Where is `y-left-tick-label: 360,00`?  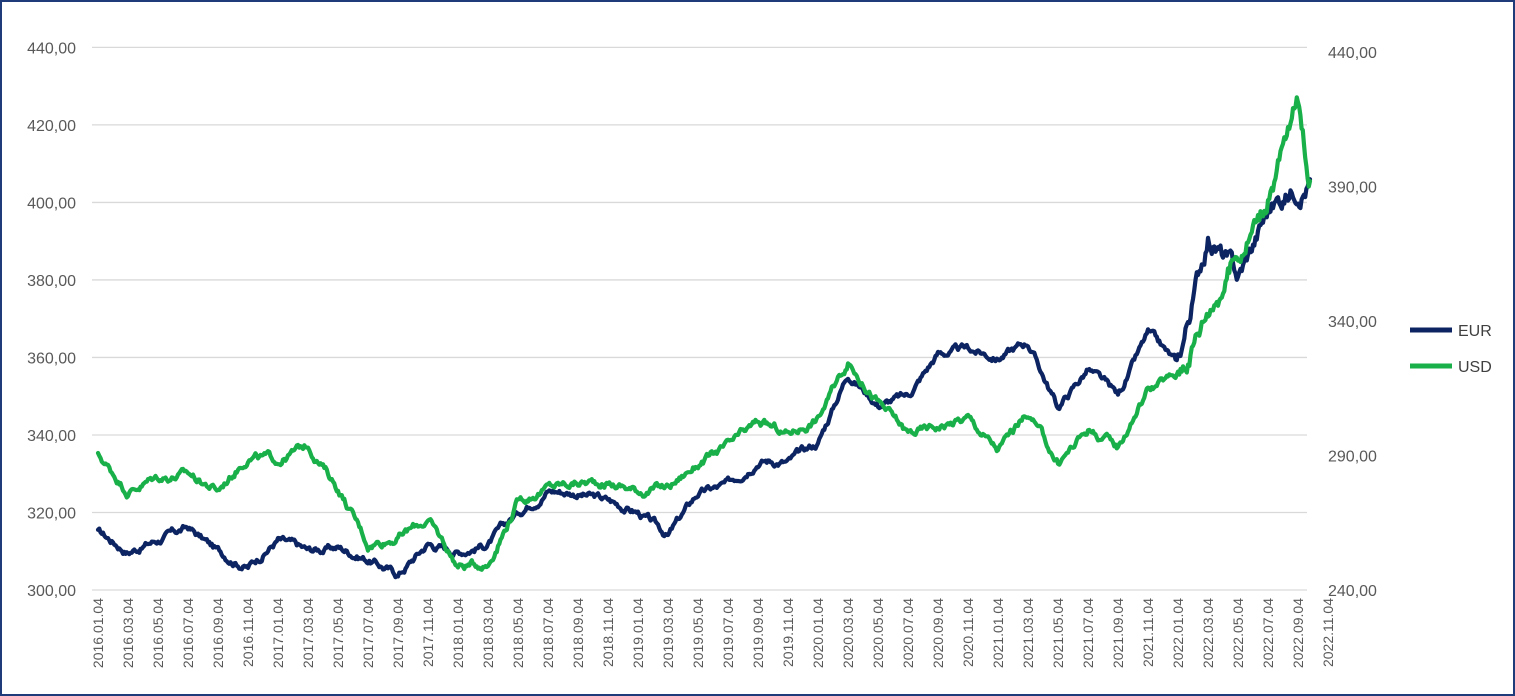
y-left-tick-label: 360,00 is located at coordinates (51, 358).